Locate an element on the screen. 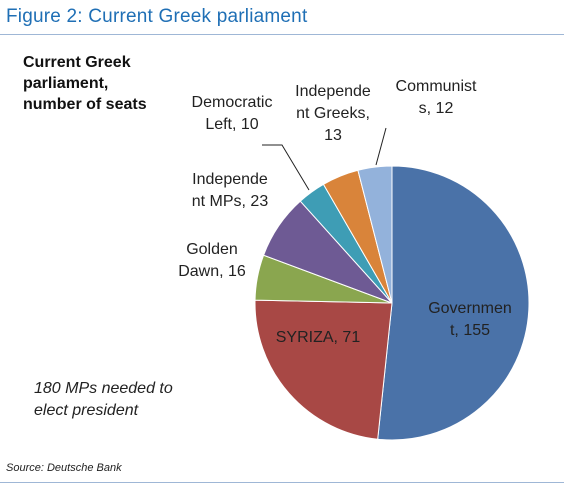 The width and height of the screenshot is (564, 493). slice-label-0: Governmen t, 155 is located at coordinates (470, 319).